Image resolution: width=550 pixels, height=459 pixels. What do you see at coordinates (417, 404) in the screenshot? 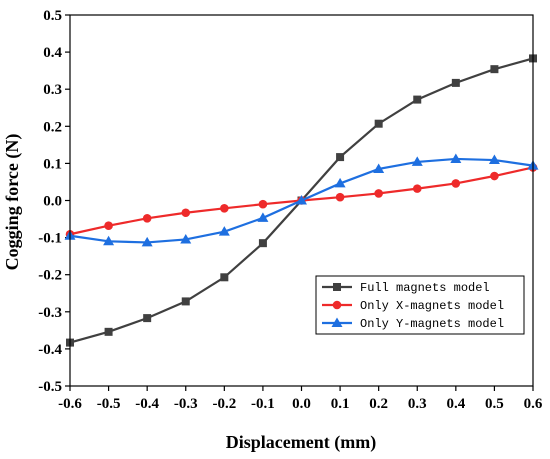
I see `x-tick-label: 0.3` at bounding box center [417, 404].